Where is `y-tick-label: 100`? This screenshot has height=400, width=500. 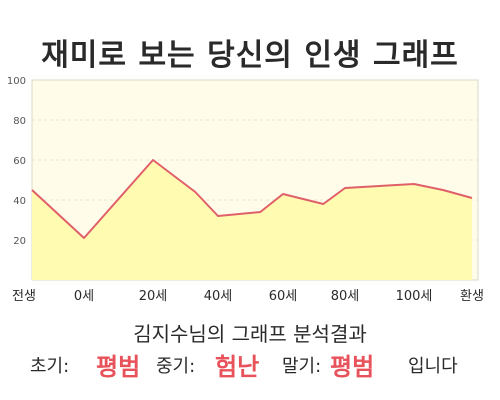 y-tick-label: 100 is located at coordinates (16, 81).